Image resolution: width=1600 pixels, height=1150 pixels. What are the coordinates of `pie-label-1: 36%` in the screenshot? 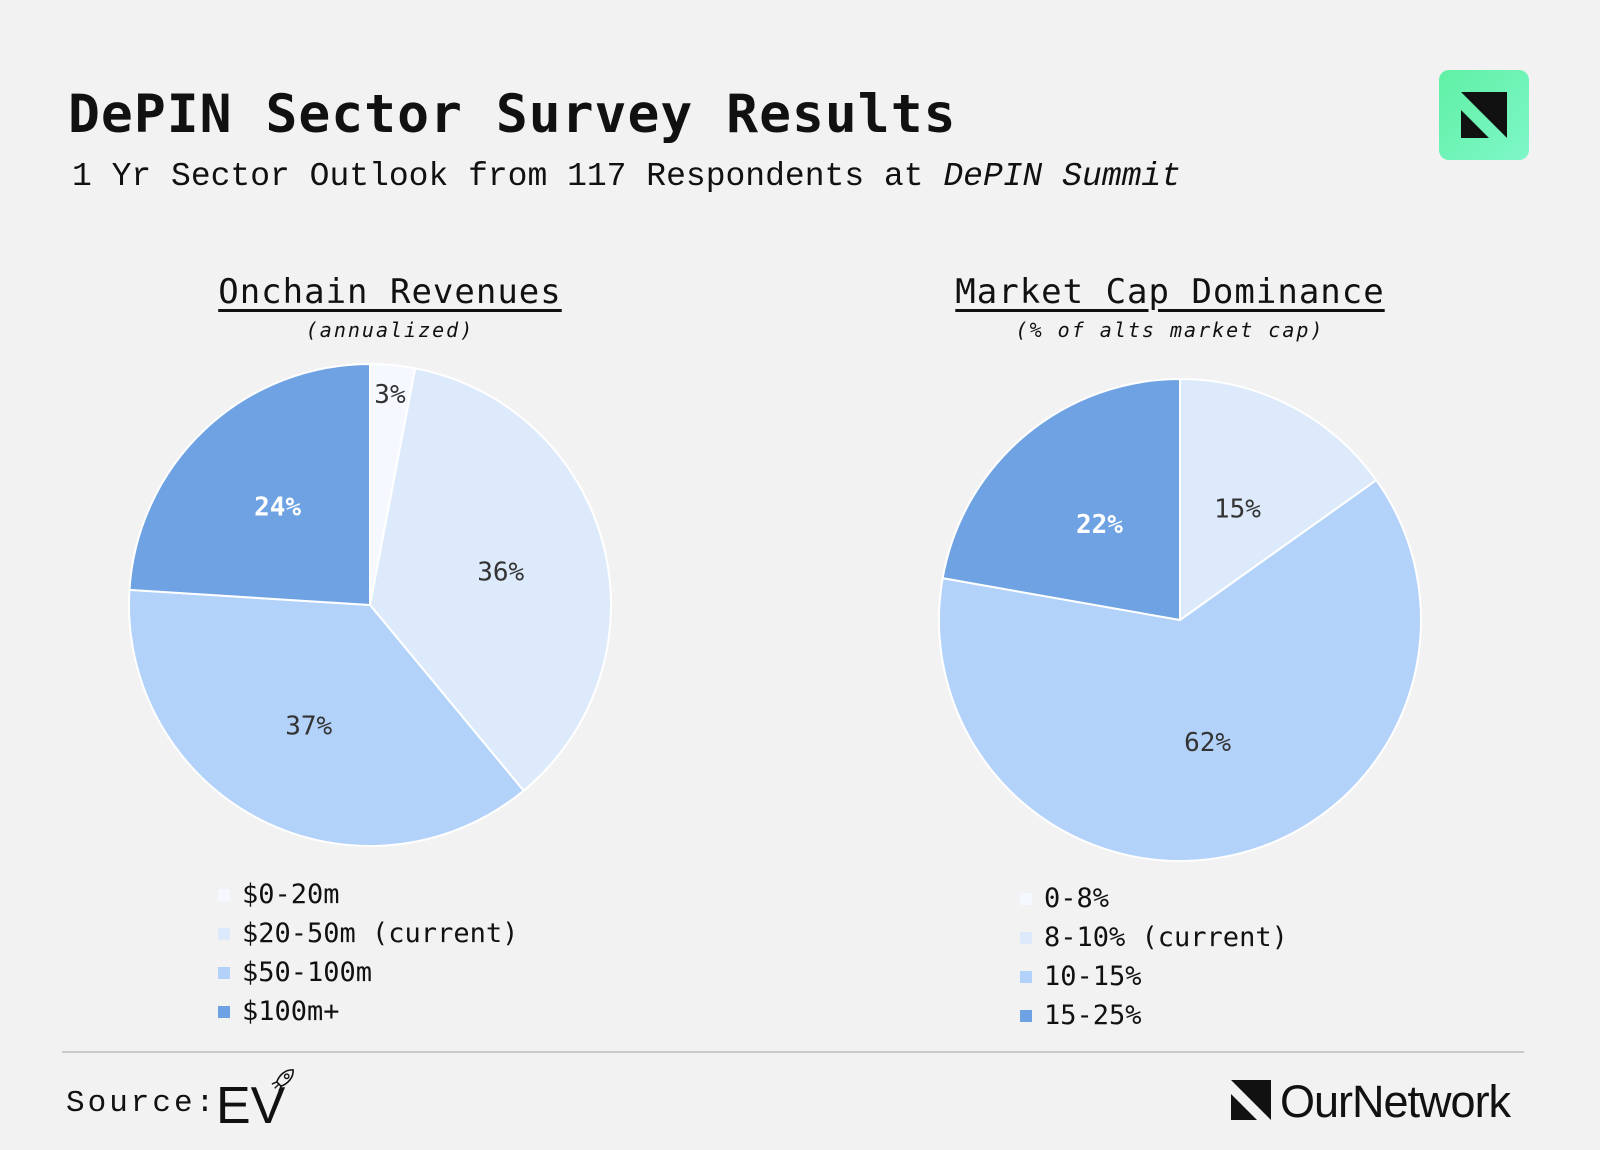 It's located at (500, 572).